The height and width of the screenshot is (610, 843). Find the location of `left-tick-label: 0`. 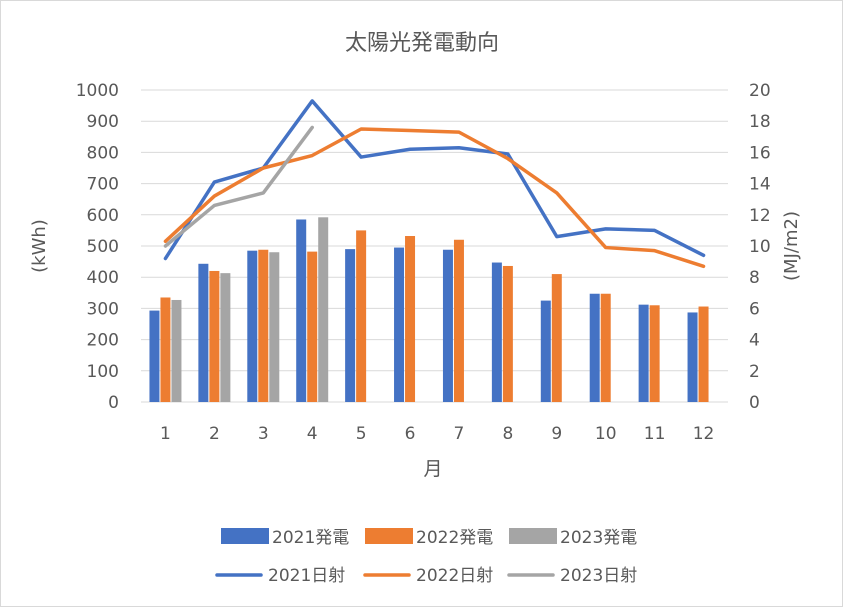

left-tick-label: 0 is located at coordinates (113, 403).